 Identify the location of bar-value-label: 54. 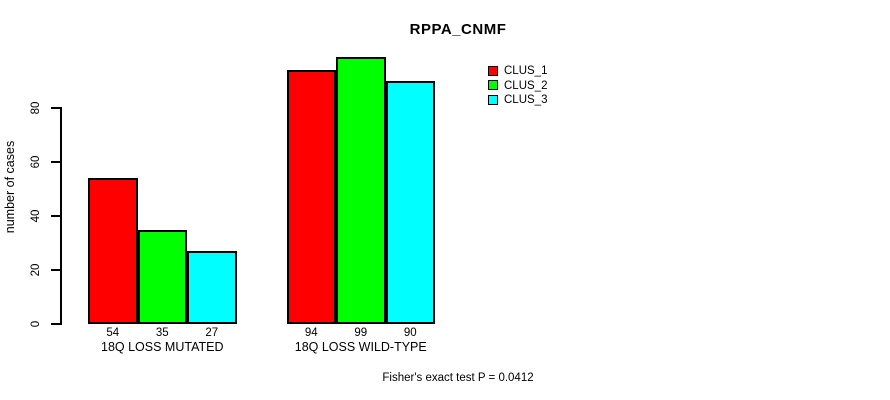
(113, 332).